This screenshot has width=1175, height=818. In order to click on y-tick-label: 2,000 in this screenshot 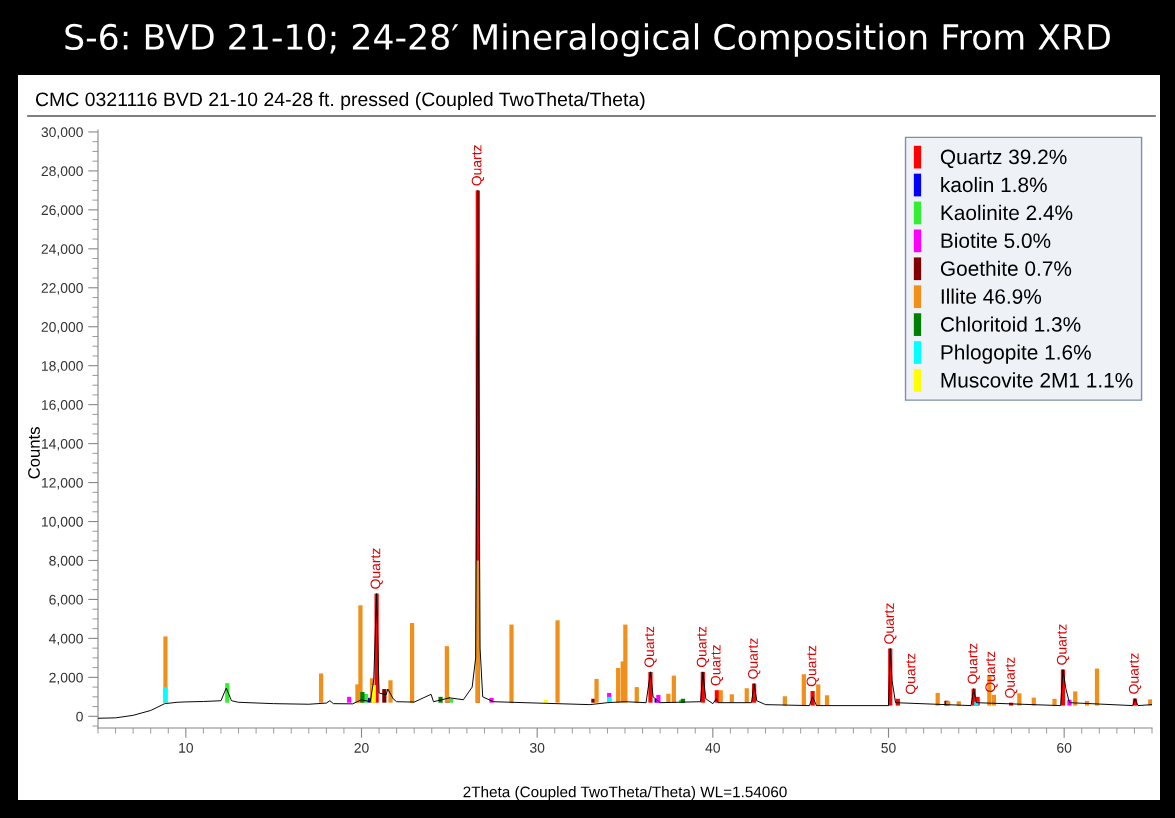, I will do `click(66, 678)`.